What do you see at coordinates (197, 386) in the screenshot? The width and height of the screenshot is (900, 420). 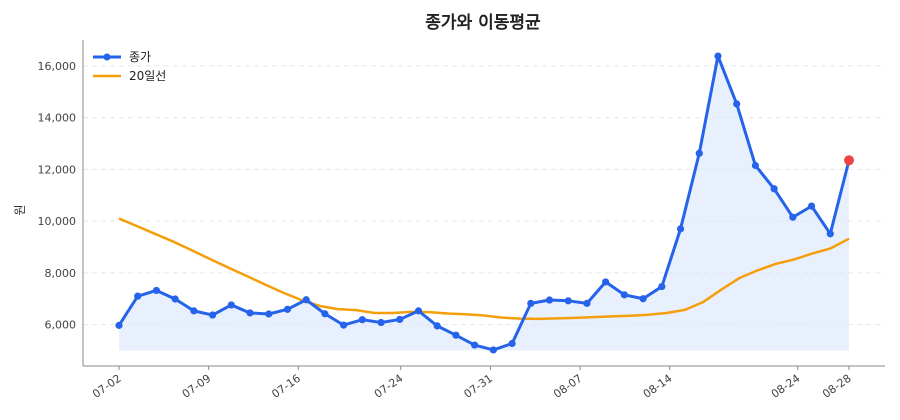 I see `x-tick-label: 07-09` at bounding box center [197, 386].